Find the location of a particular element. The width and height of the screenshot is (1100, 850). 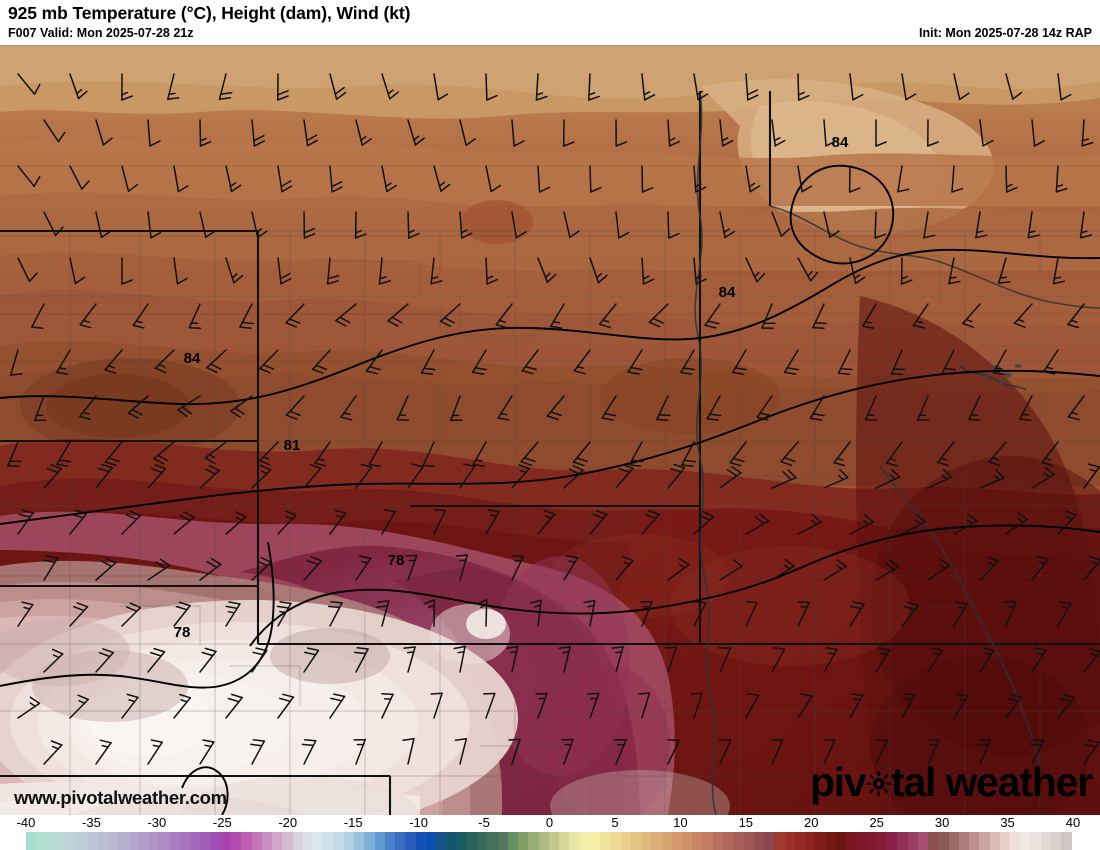

colorbar: -40 -35 -30 -25 -20 -15 -10 -5 0 5 10 15 20 25 30 35 40 is located at coordinates (550, 832).